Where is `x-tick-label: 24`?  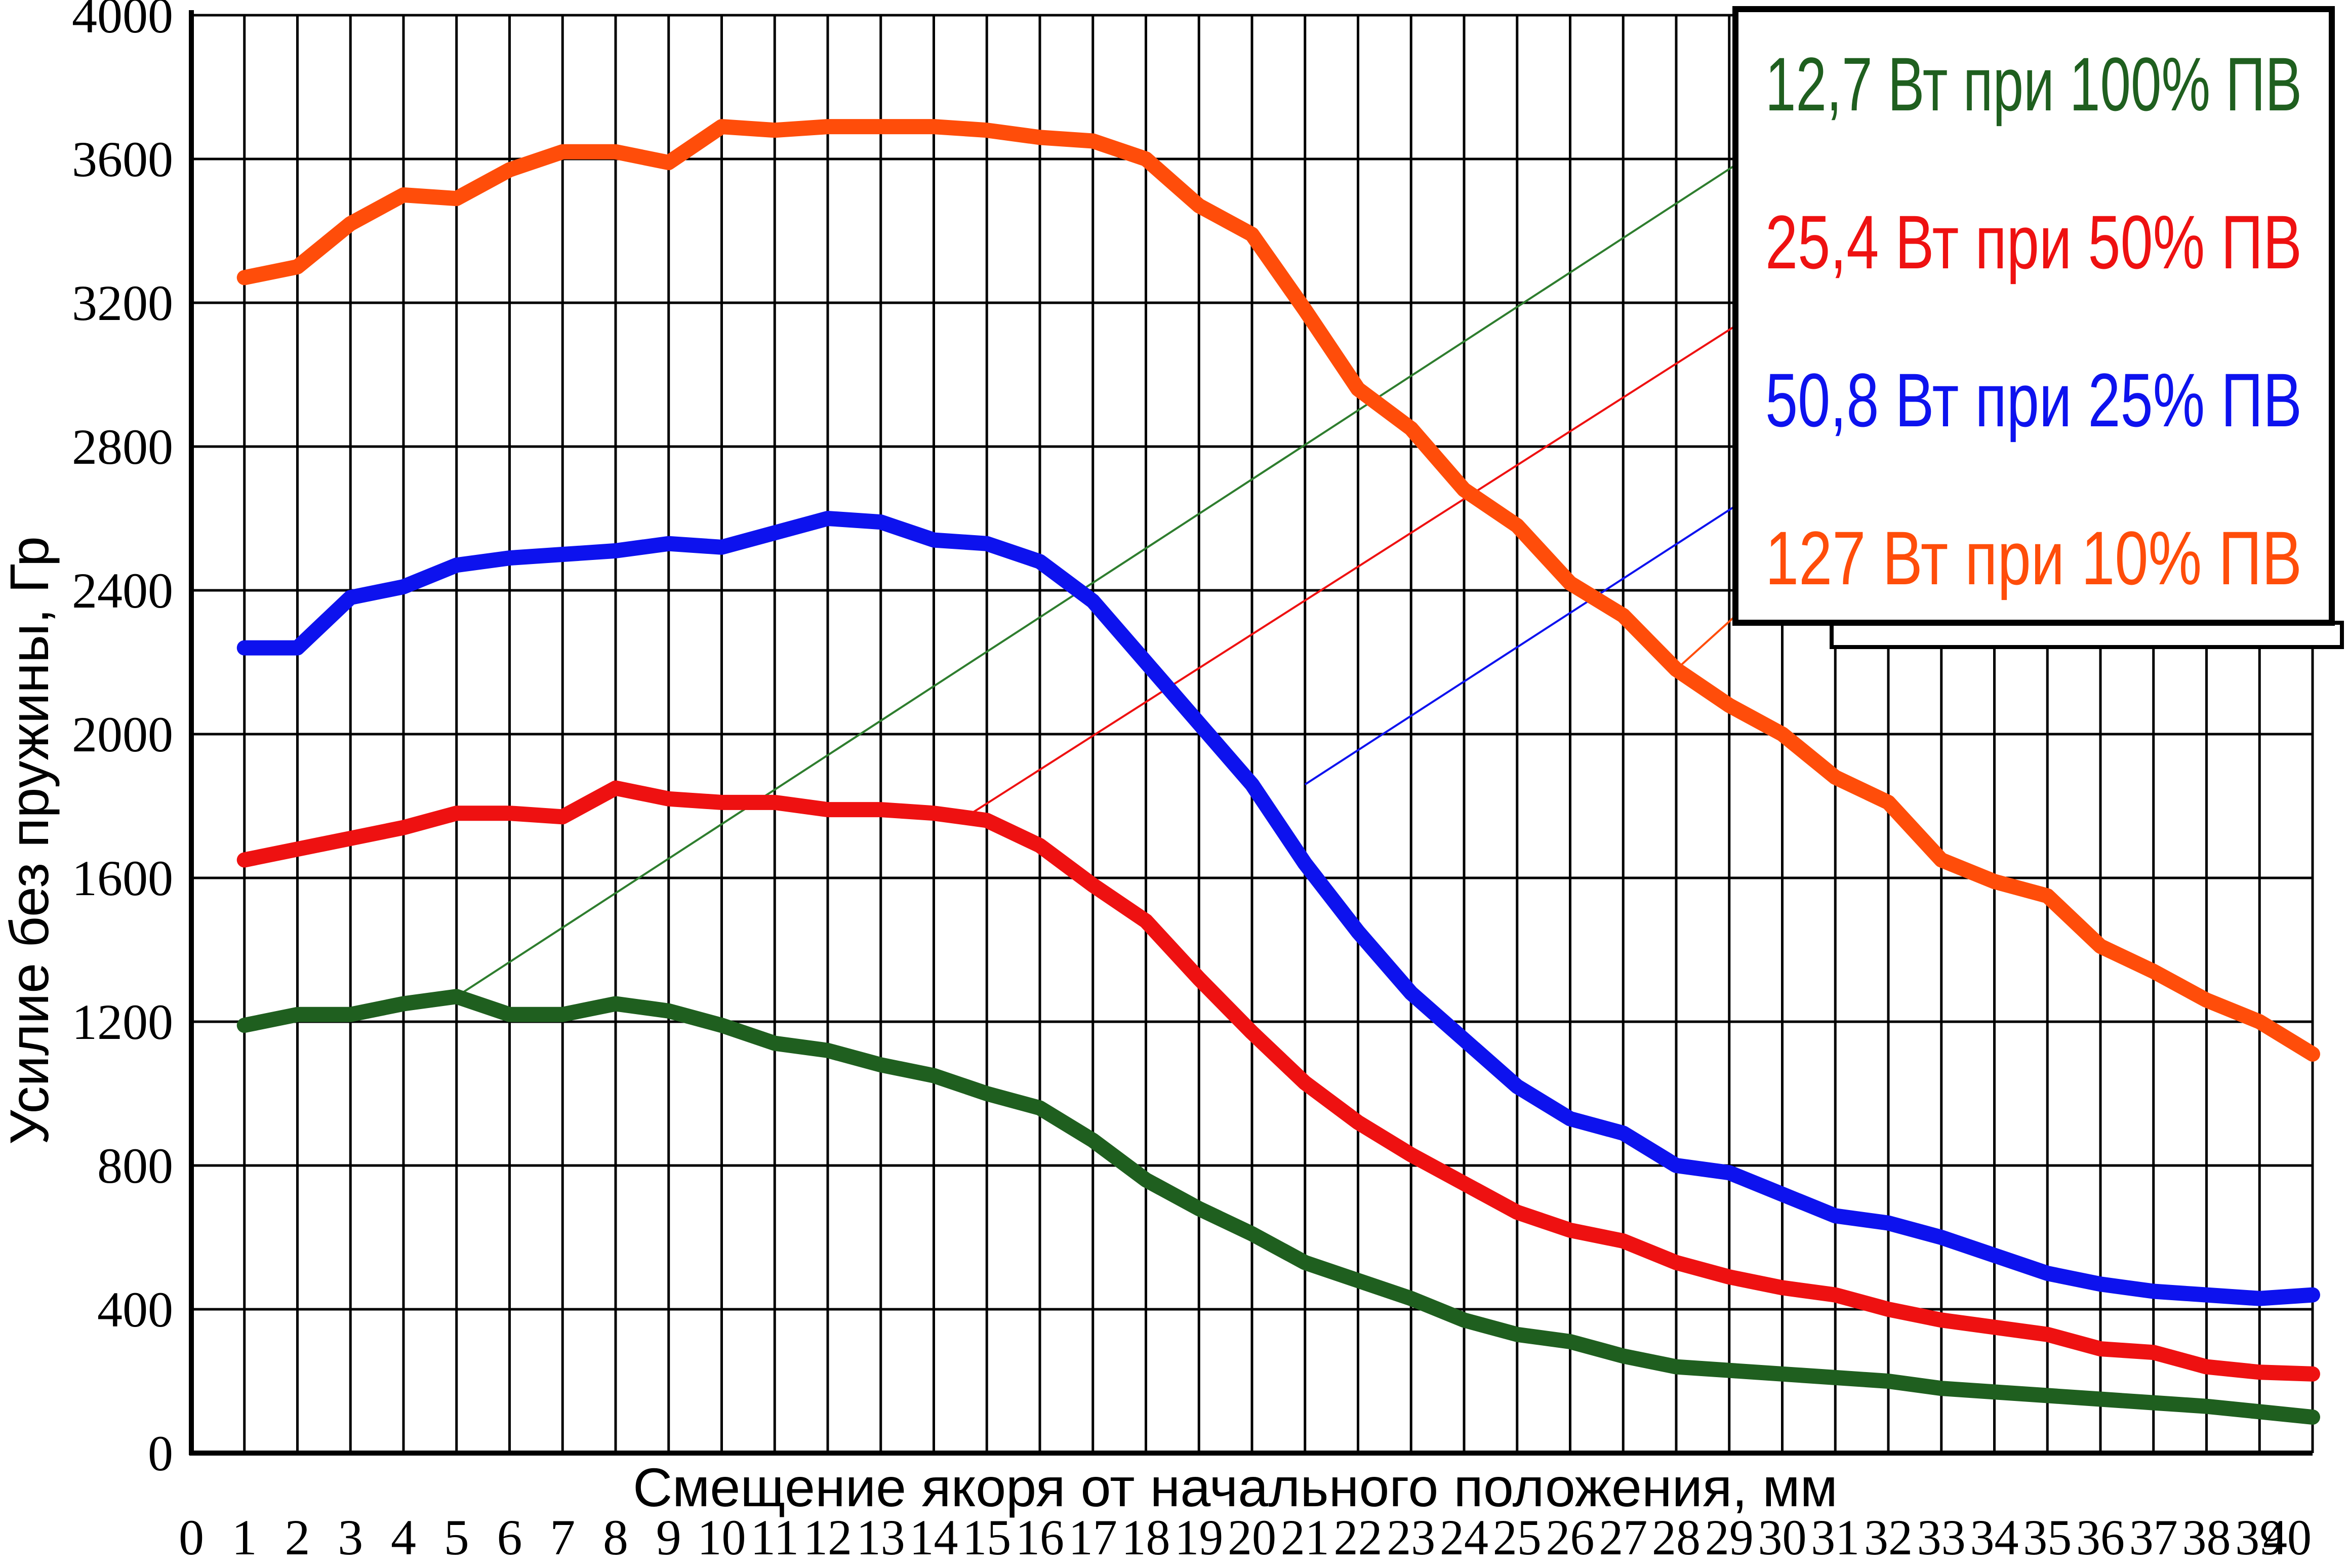
x-tick-label: 24 is located at coordinates (1464, 1537).